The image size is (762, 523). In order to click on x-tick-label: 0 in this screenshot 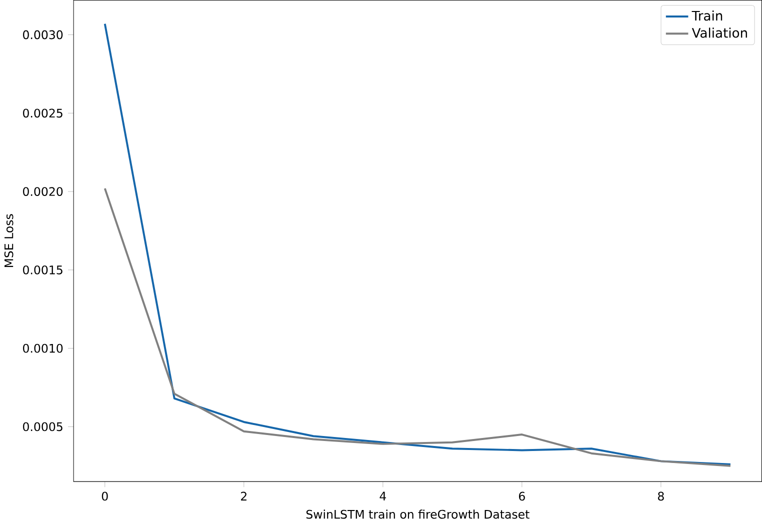, I will do `click(105, 496)`.